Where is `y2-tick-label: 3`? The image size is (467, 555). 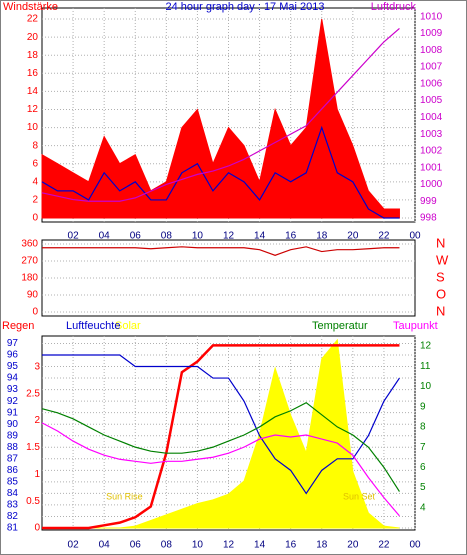 y2-tick-label: 3 is located at coordinates (37, 366).